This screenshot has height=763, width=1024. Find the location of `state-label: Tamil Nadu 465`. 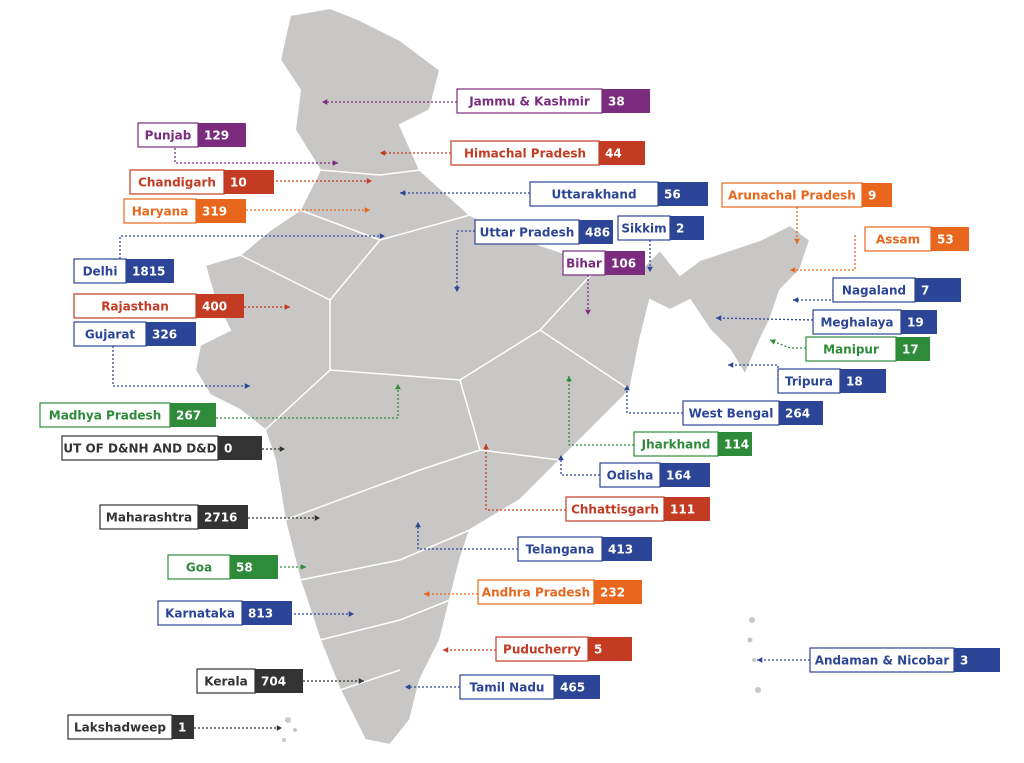

state-label: Tamil Nadu 465 is located at coordinates (502, 687).